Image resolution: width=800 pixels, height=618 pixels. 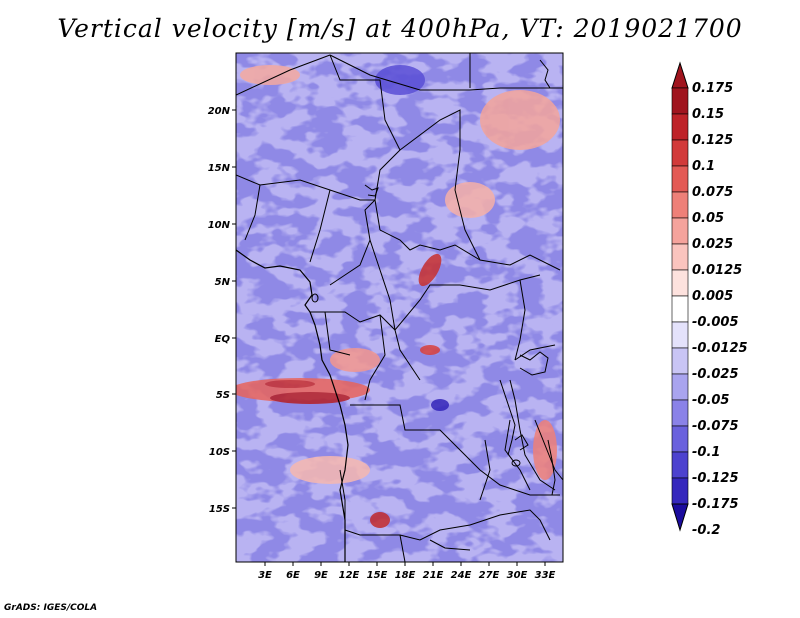 What do you see at coordinates (710, 400) in the screenshot?
I see `colorbar-label: -0.05` at bounding box center [710, 400].